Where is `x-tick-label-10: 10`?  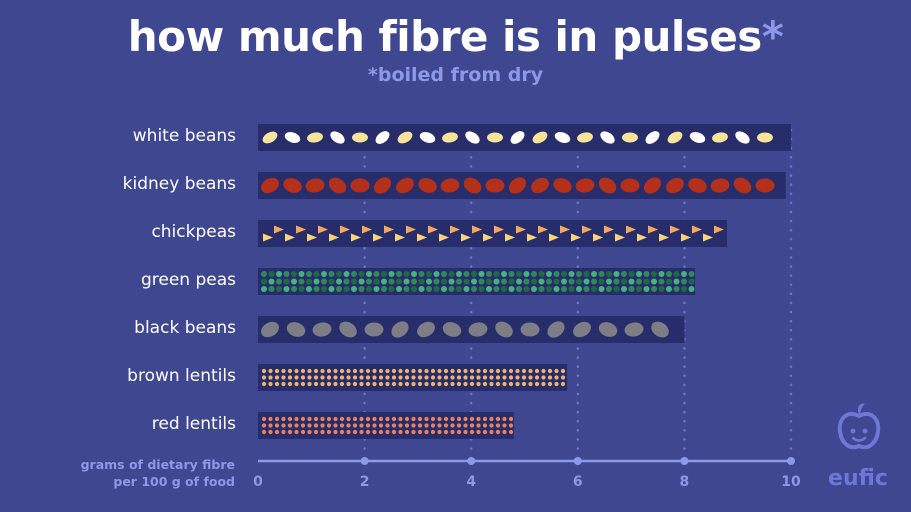 x-tick-label-10: 10 is located at coordinates (791, 482).